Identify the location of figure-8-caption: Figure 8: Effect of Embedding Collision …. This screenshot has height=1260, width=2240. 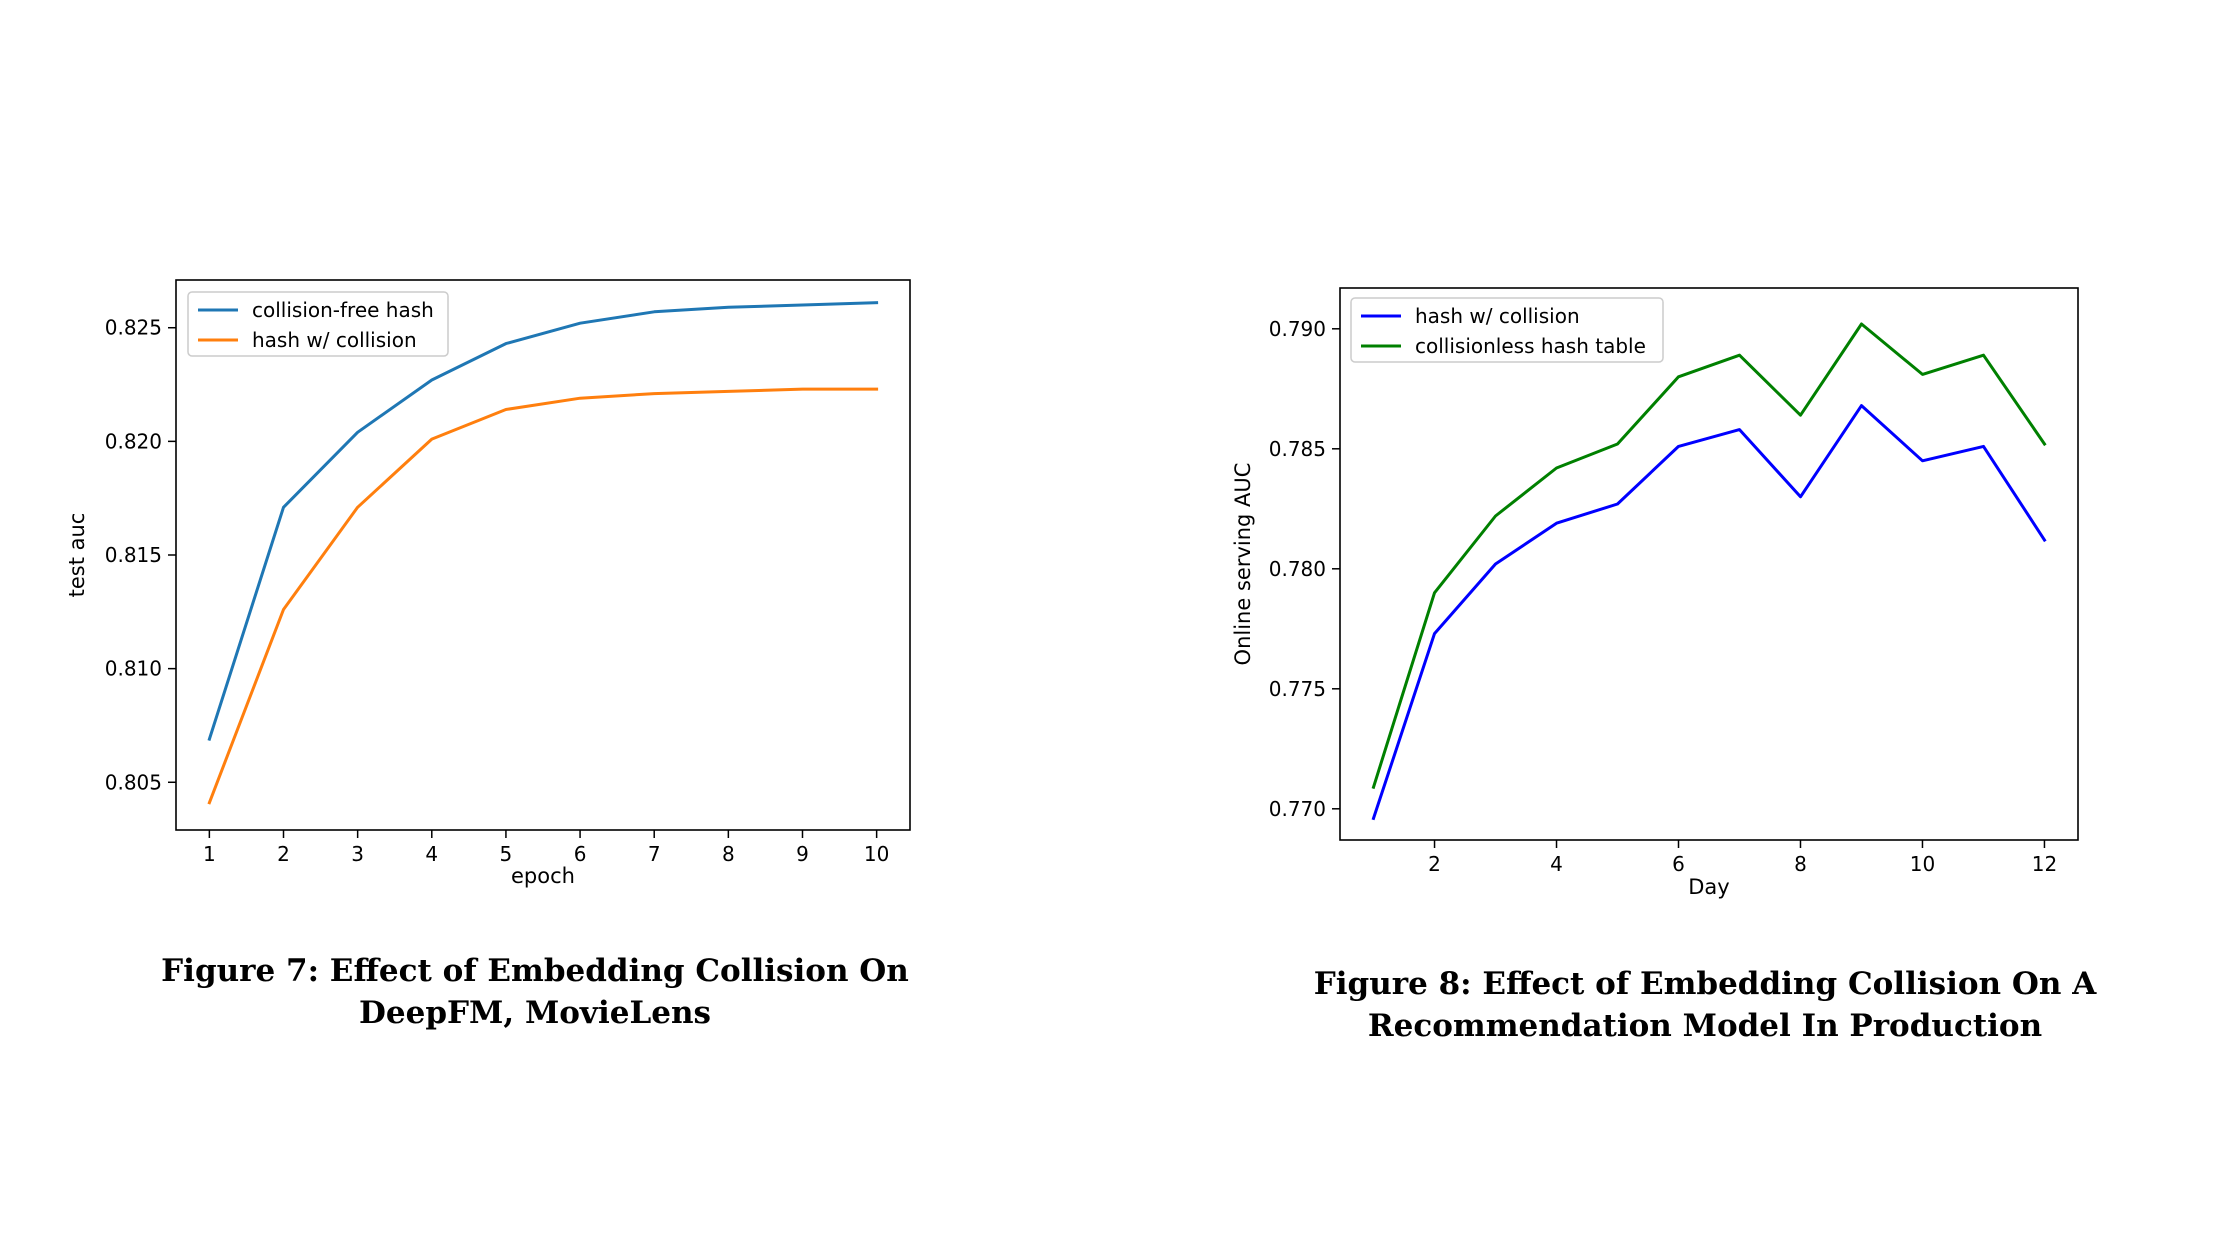
(1705, 1005).